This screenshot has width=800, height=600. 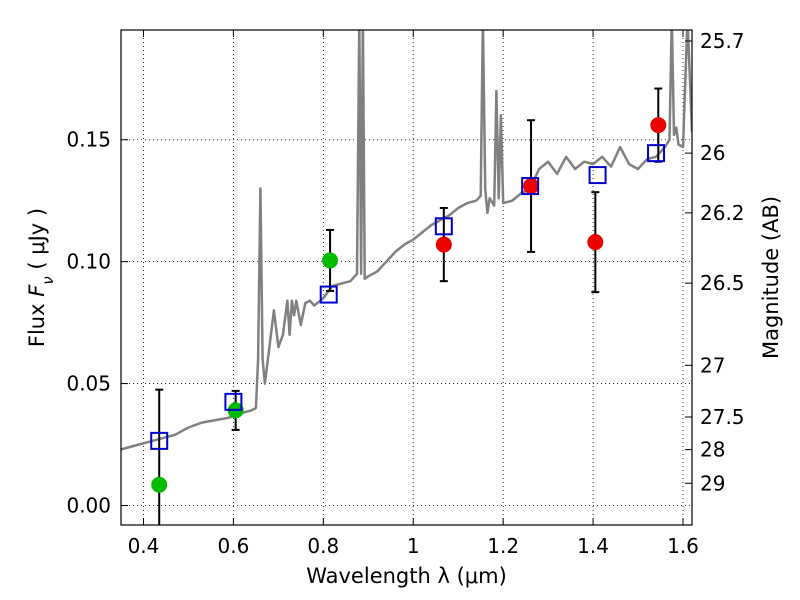 I want to click on magnitude-tick-label: 27, so click(x=712, y=365).